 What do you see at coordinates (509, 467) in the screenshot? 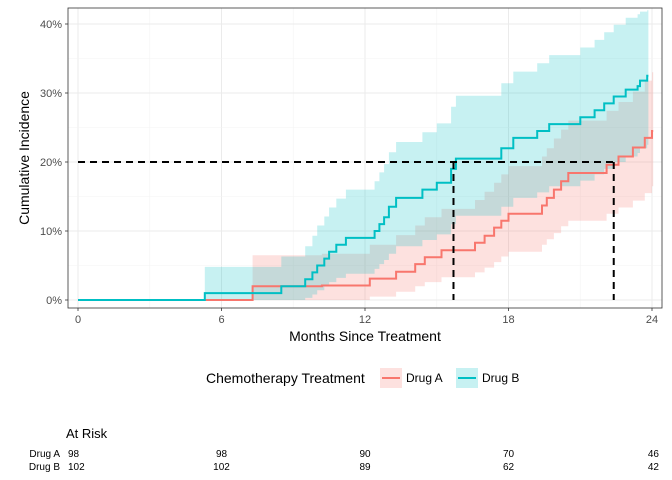
I see `risk-cell: 62` at bounding box center [509, 467].